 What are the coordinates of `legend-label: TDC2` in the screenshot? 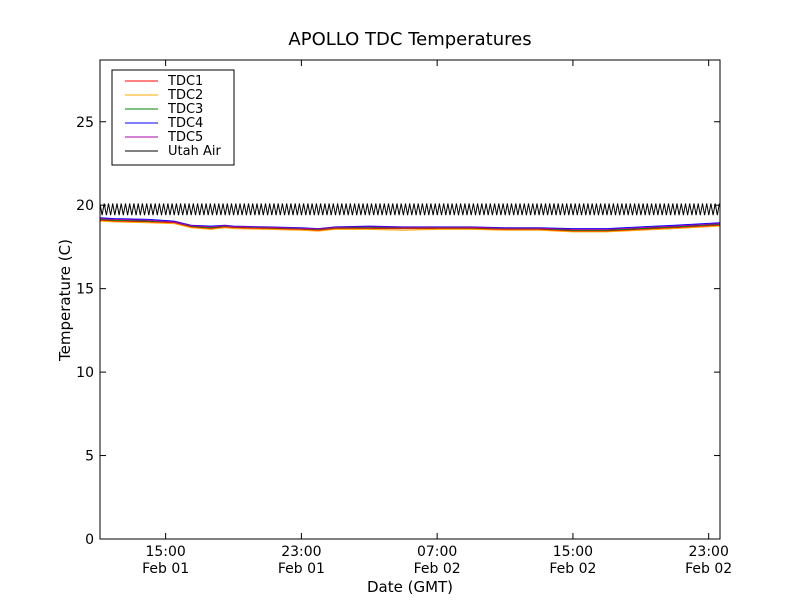 It's located at (185, 95).